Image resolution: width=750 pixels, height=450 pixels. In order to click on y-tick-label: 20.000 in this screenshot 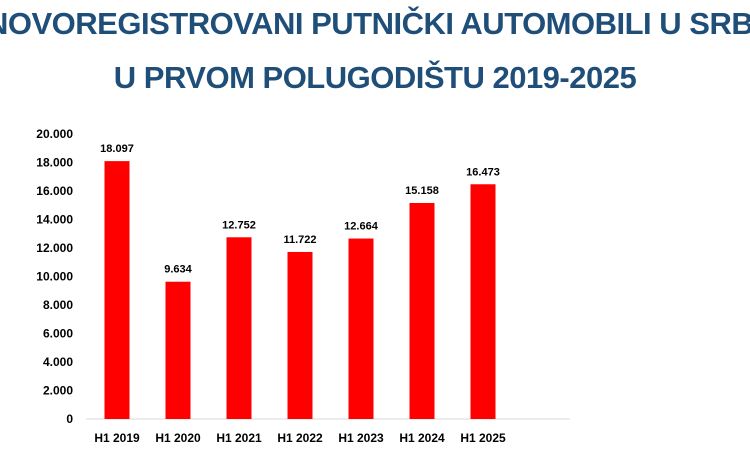, I will do `click(54, 134)`.